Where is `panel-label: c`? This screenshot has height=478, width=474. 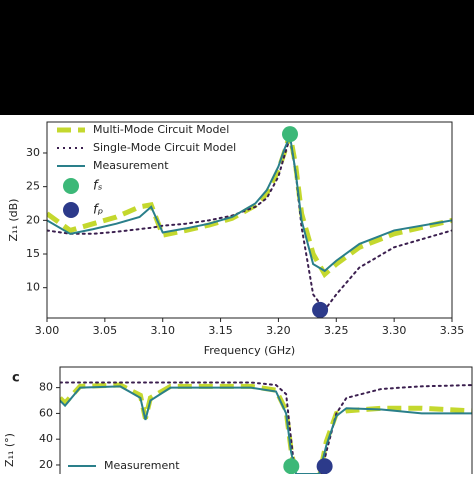
panel-label: c is located at coordinates (16, 378).